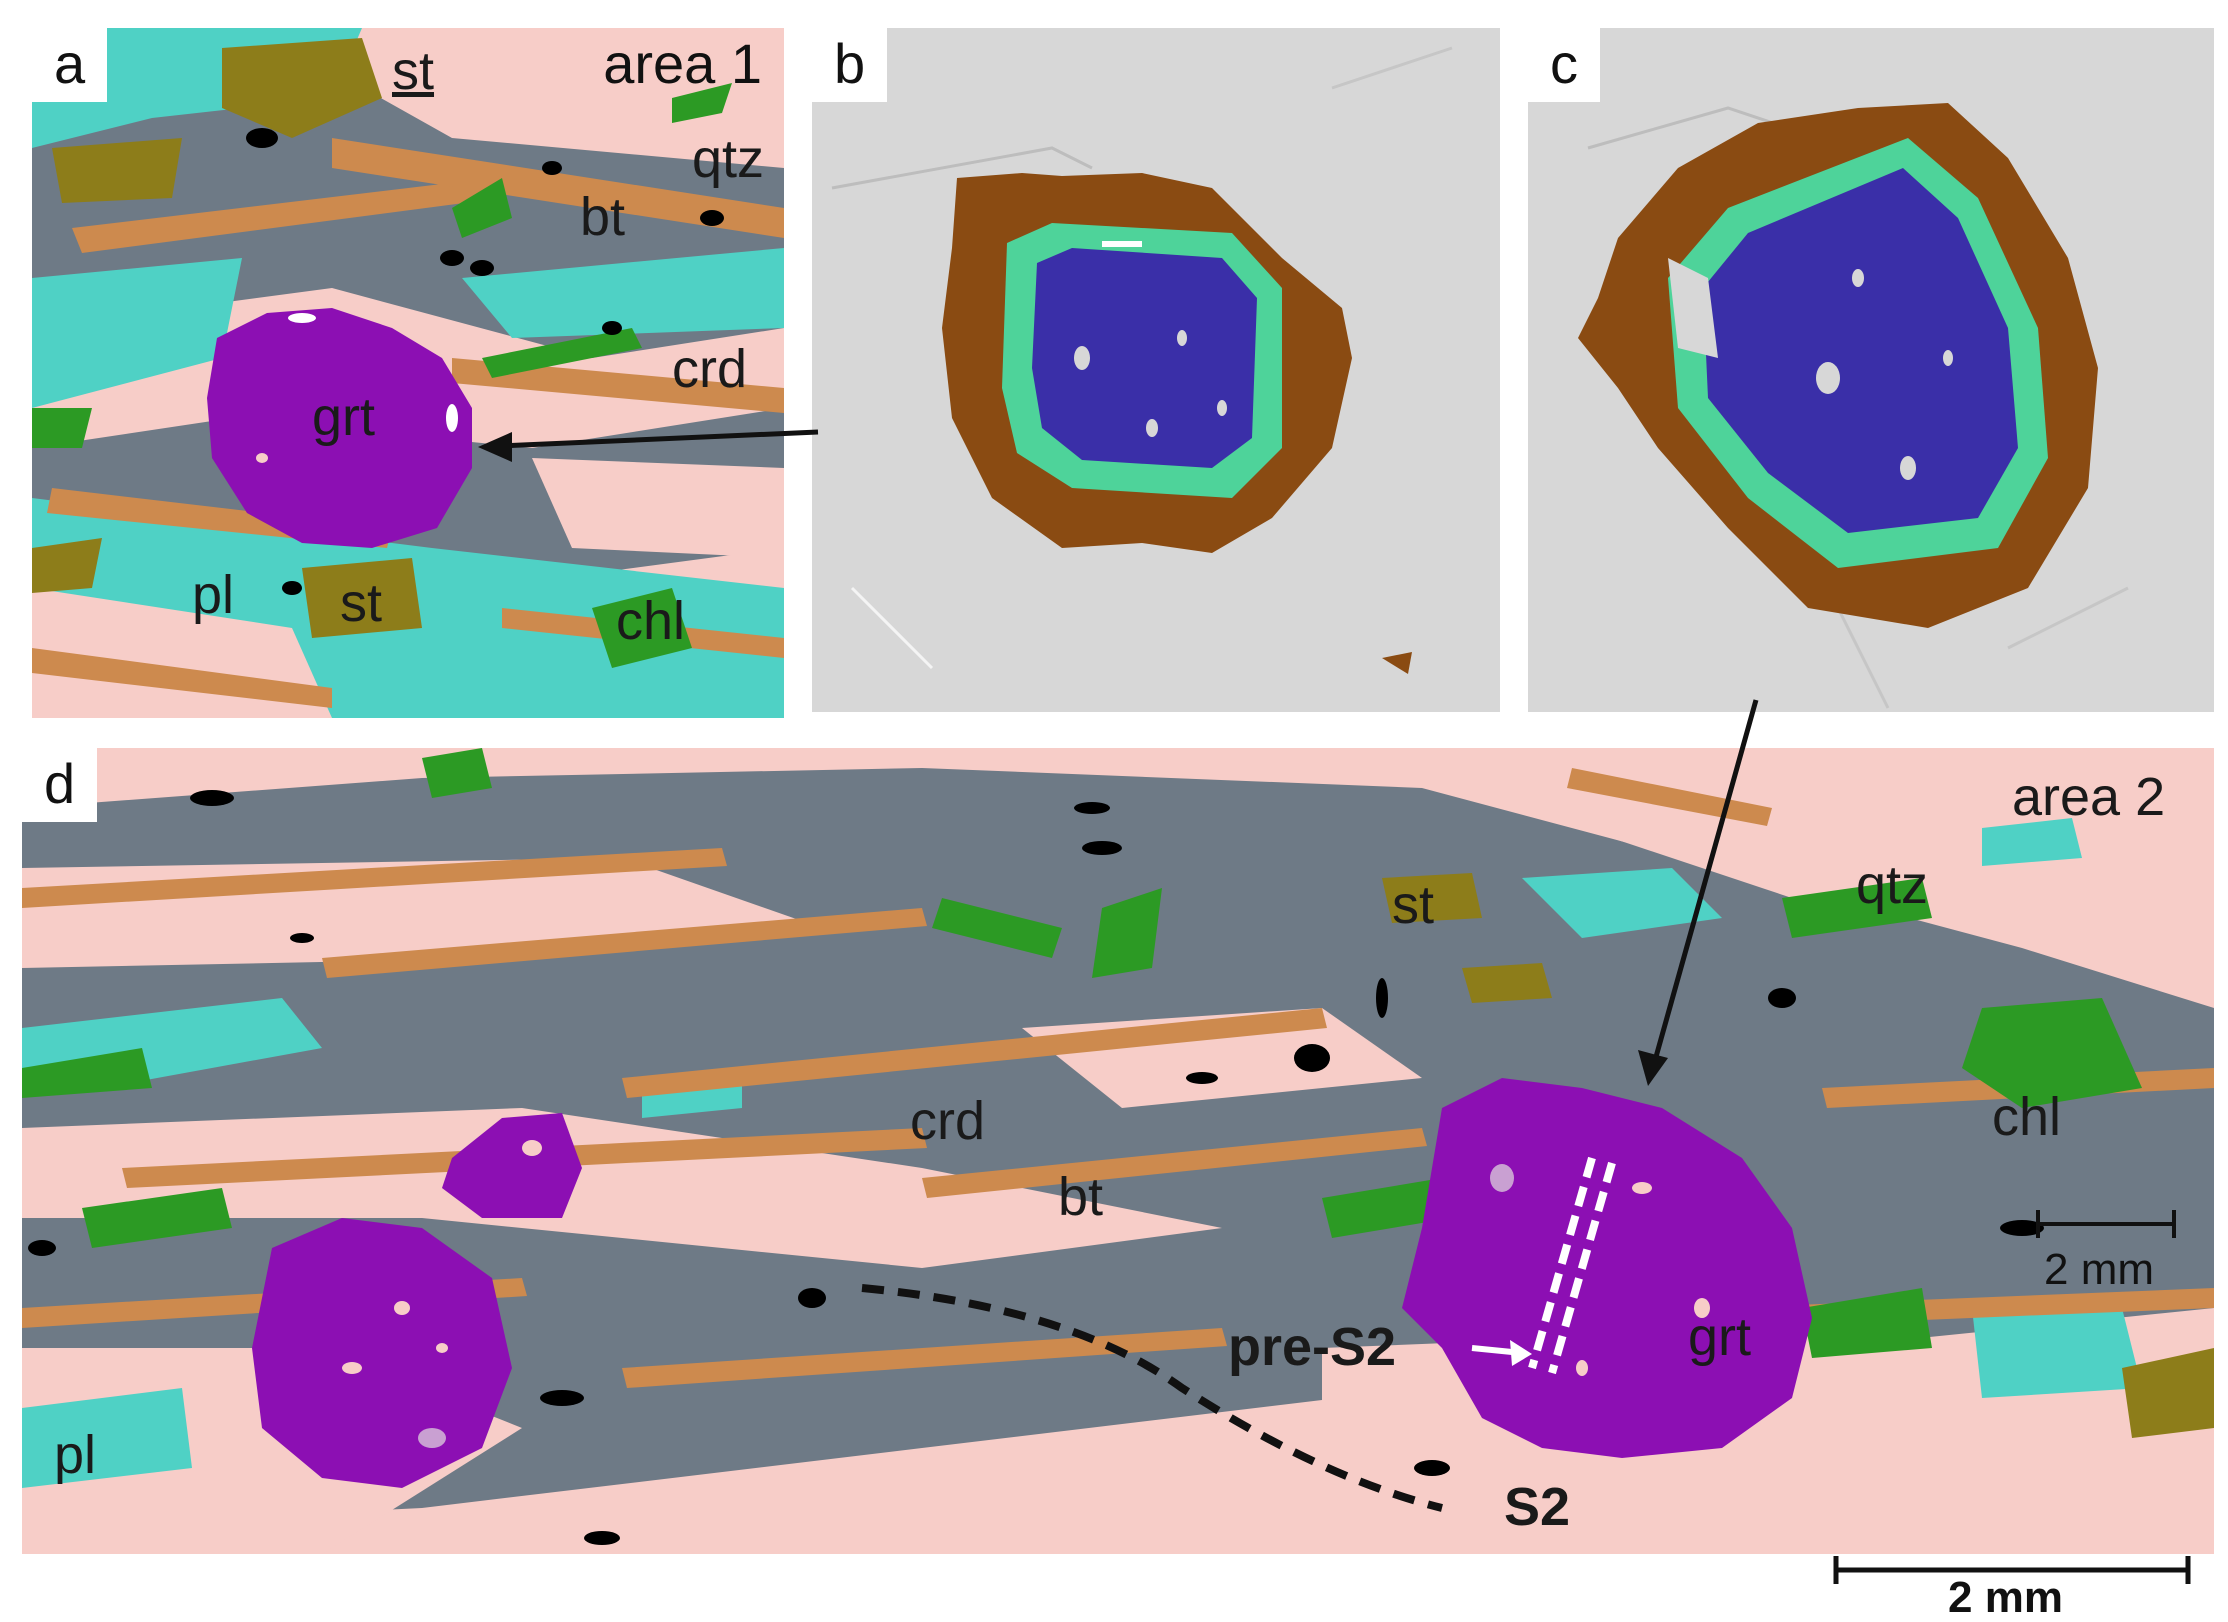  What do you see at coordinates (728, 159) in the screenshot?
I see `label-qtz-a: qtz` at bounding box center [728, 159].